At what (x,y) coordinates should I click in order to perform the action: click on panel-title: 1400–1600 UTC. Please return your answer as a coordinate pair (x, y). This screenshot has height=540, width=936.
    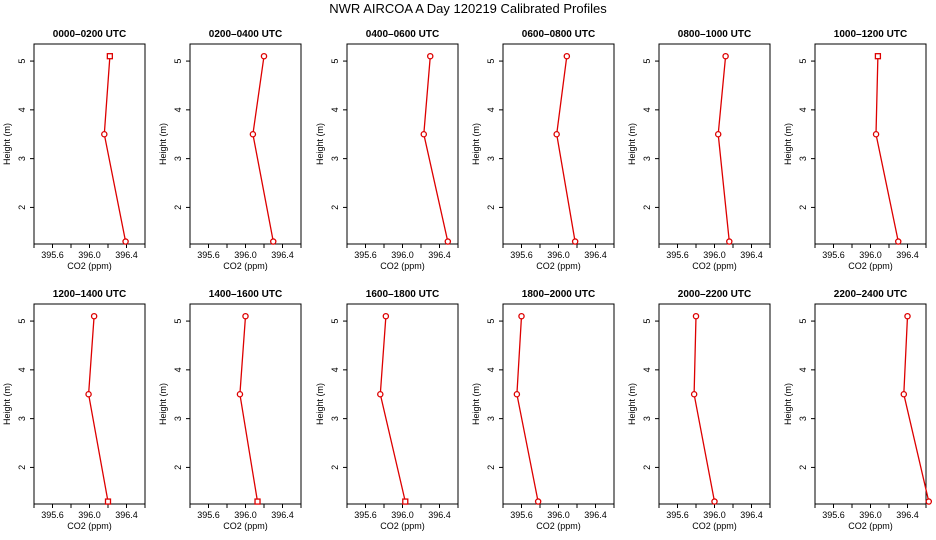
    Looking at the image, I should click on (245, 294).